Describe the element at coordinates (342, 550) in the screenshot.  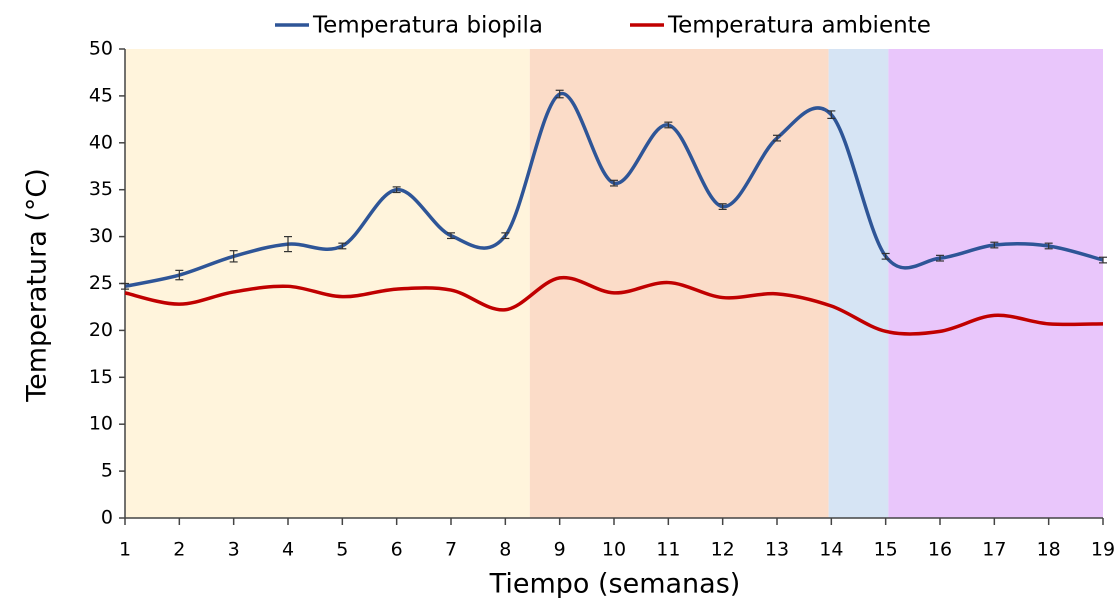
I see `x-tick-label: 5` at that location.